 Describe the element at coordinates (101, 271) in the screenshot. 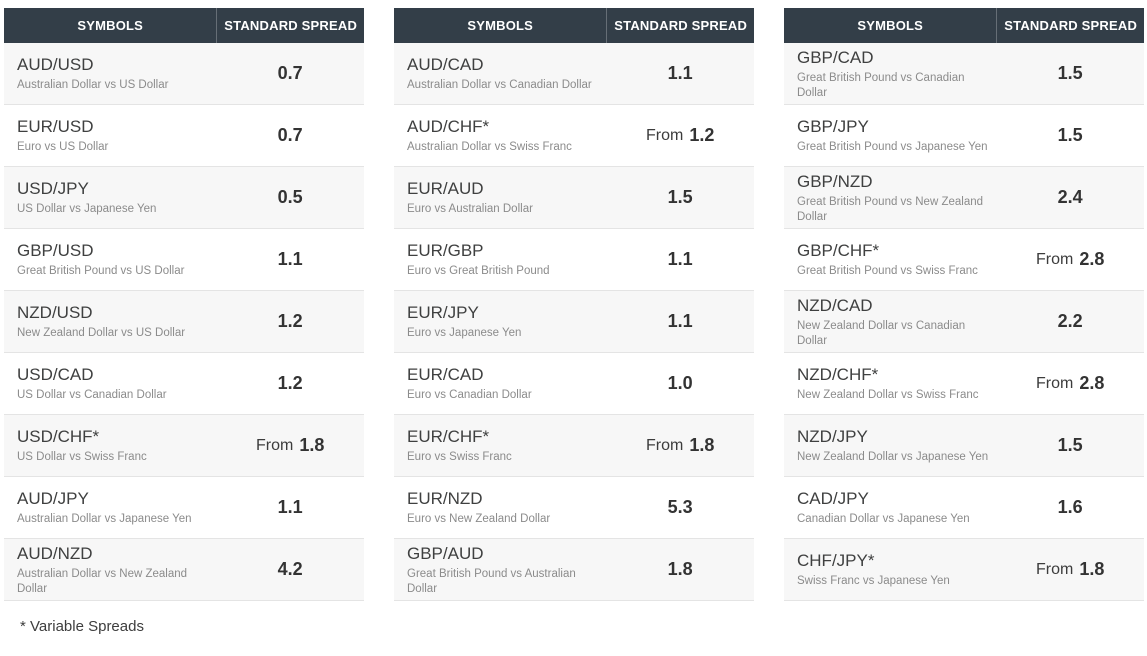

I see `symbol-description: Great British Pound vs US Dollar` at that location.